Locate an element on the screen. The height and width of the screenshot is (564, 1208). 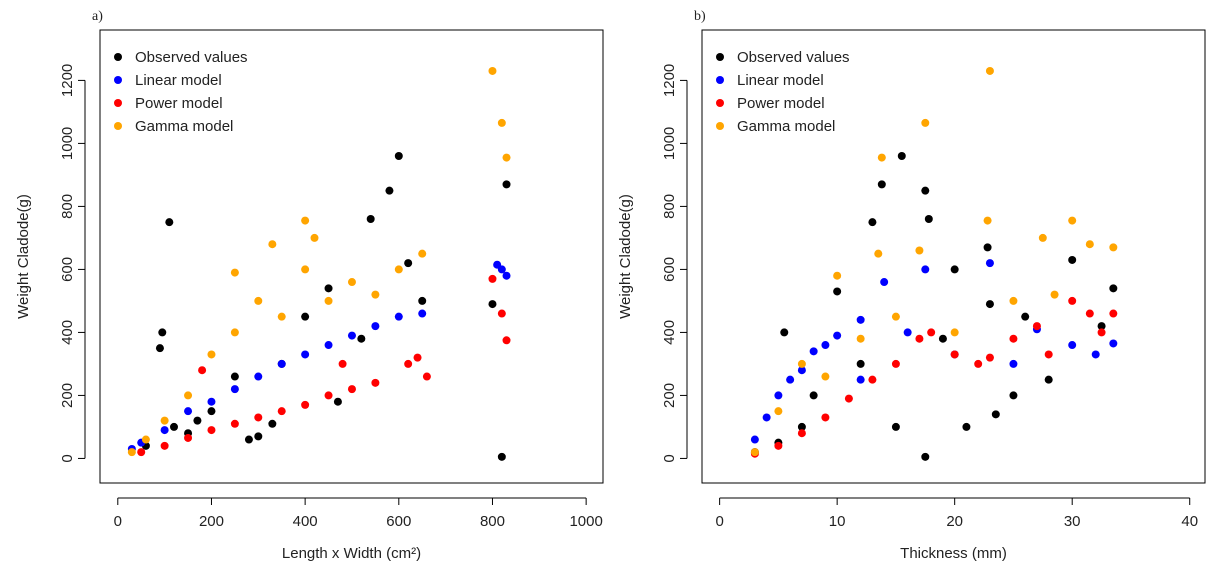
y-tick-label: 800 is located at coordinates (669, 206).